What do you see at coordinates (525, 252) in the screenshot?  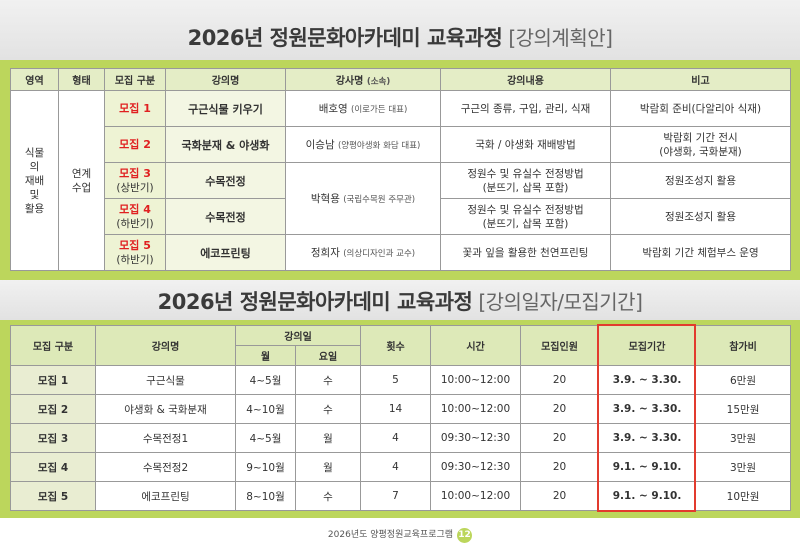 I see `cell-line: 꽃과 잎을 활용한 천연프린팅` at bounding box center [525, 252].